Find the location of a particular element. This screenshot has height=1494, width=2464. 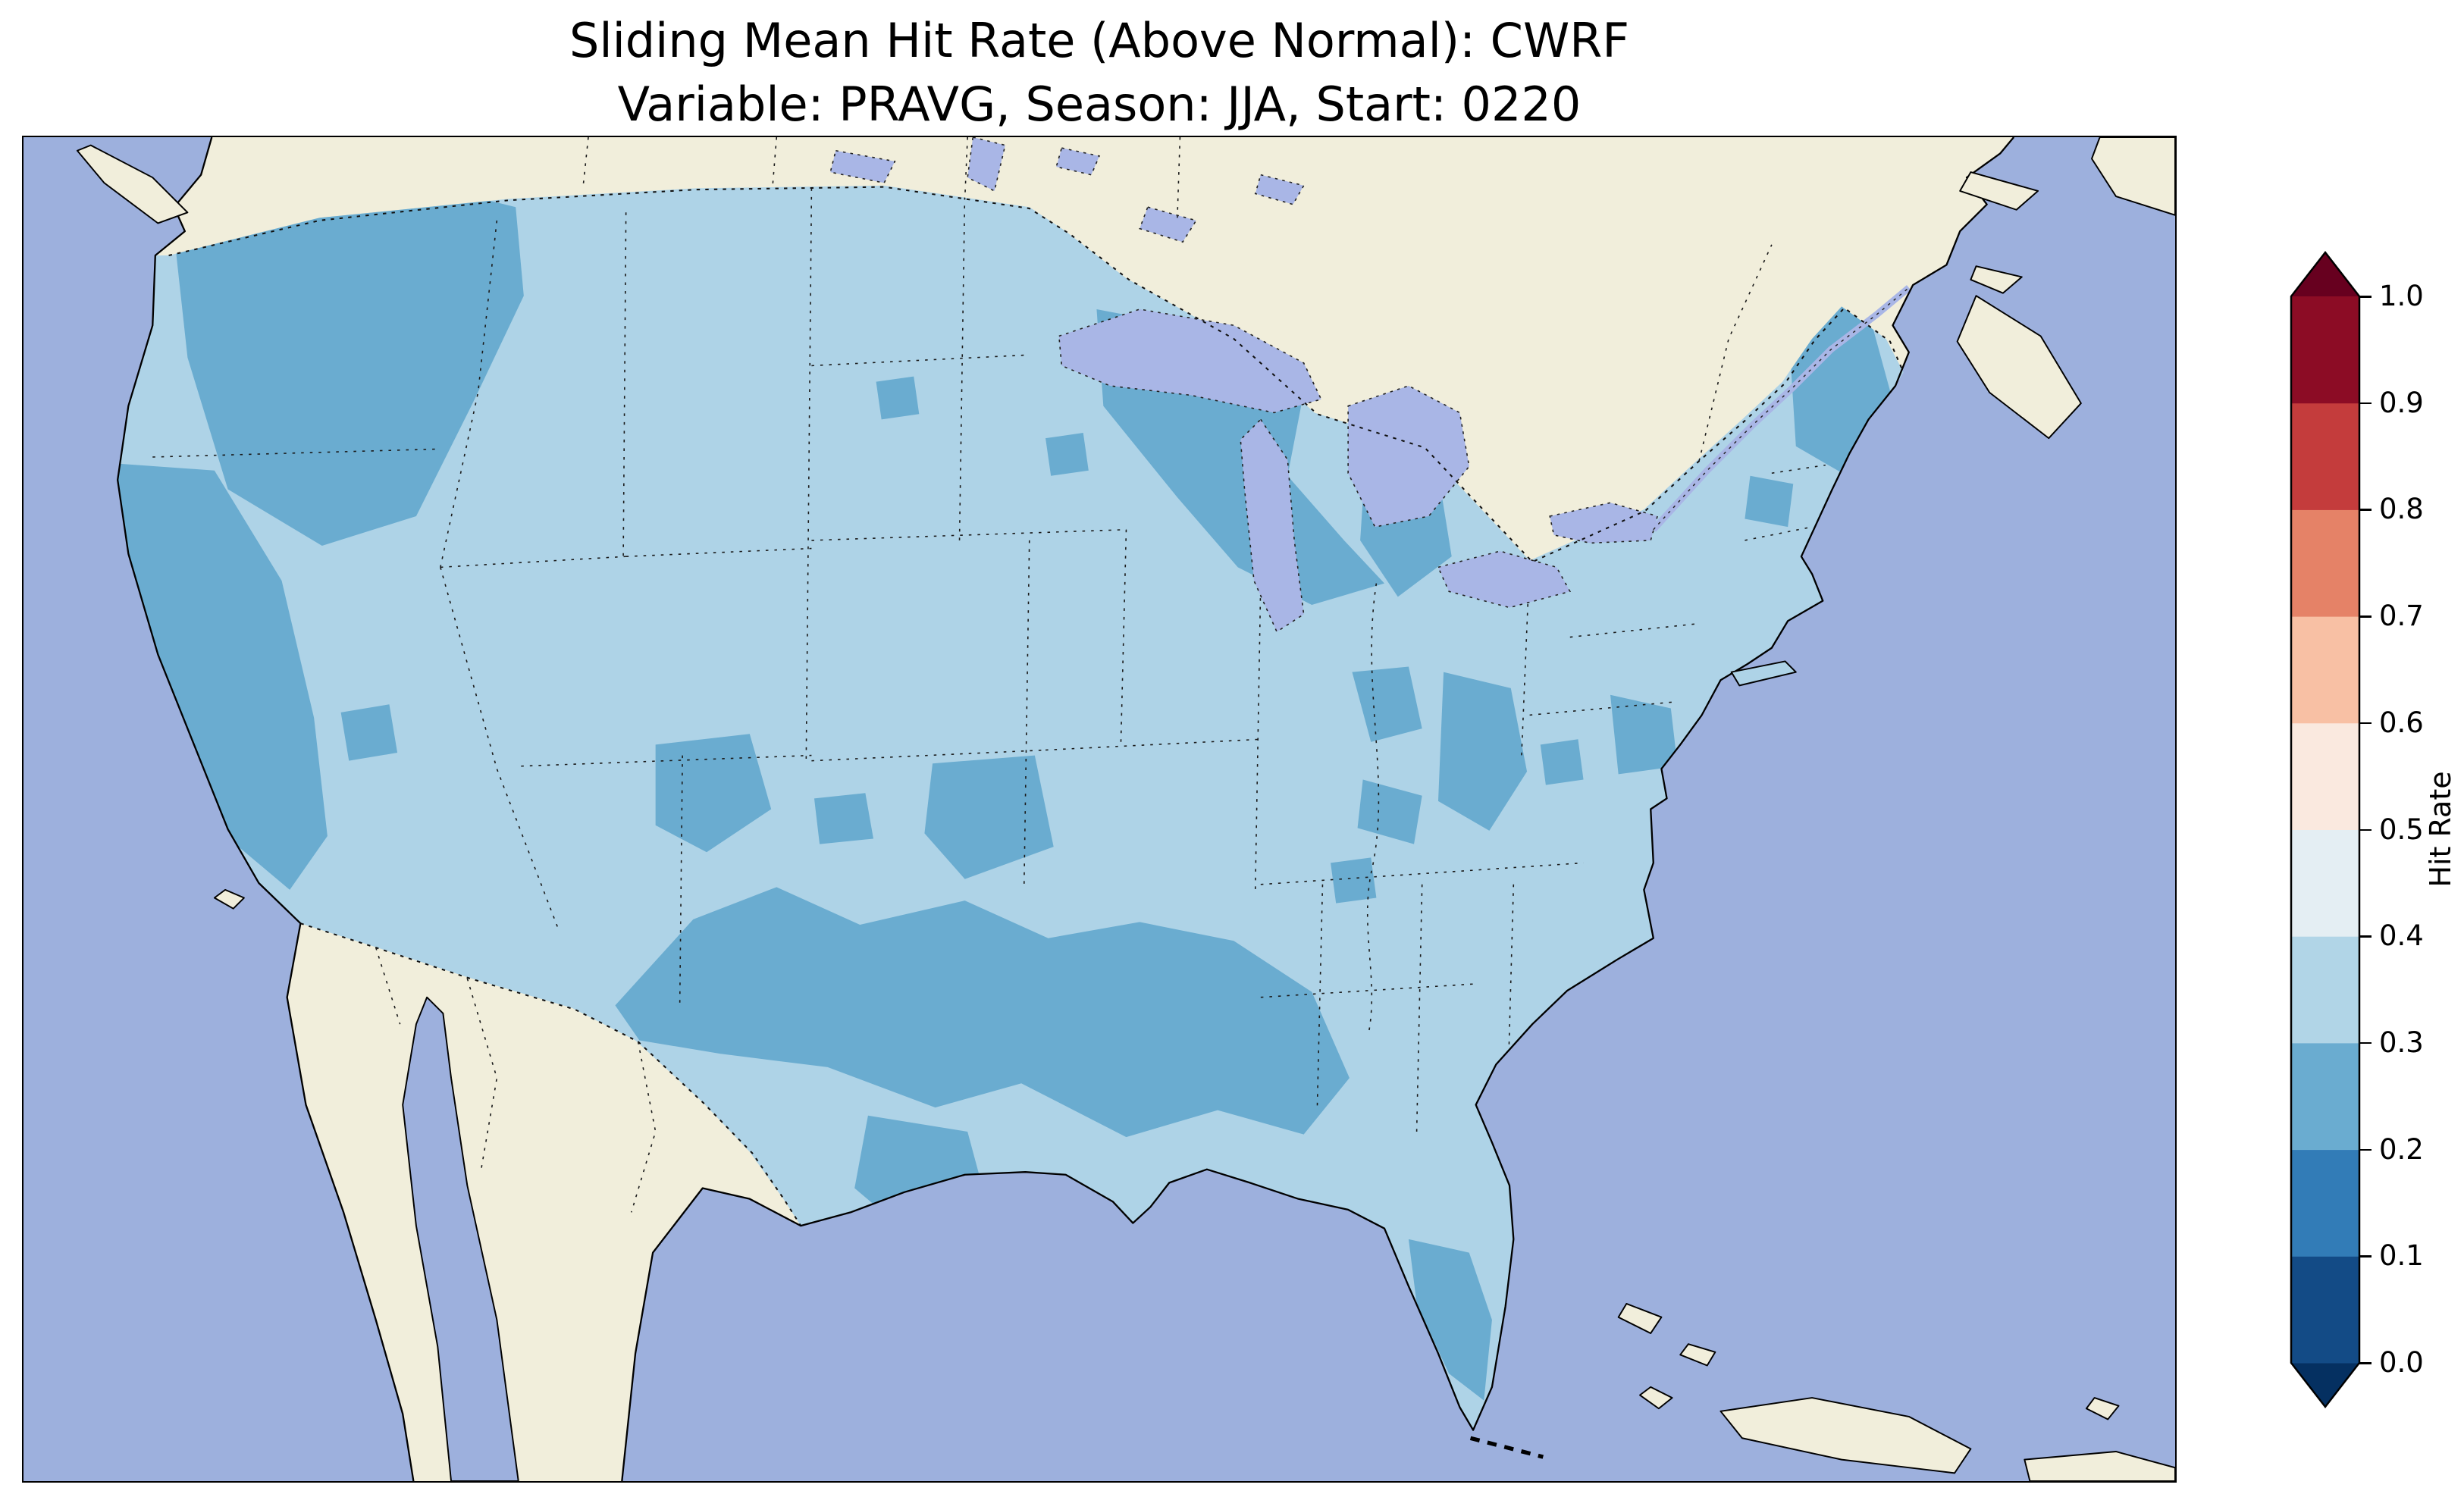

colorbar-tick-label: 0.5 is located at coordinates (2401, 829).